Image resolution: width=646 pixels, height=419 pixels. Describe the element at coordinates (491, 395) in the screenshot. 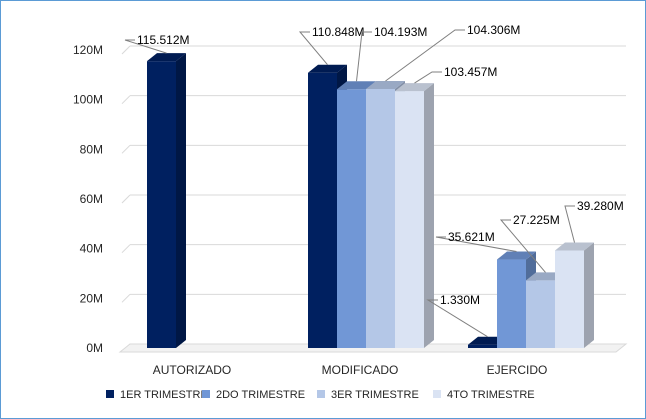

I see `legend-label: 4TO TRIMESTRE` at that location.